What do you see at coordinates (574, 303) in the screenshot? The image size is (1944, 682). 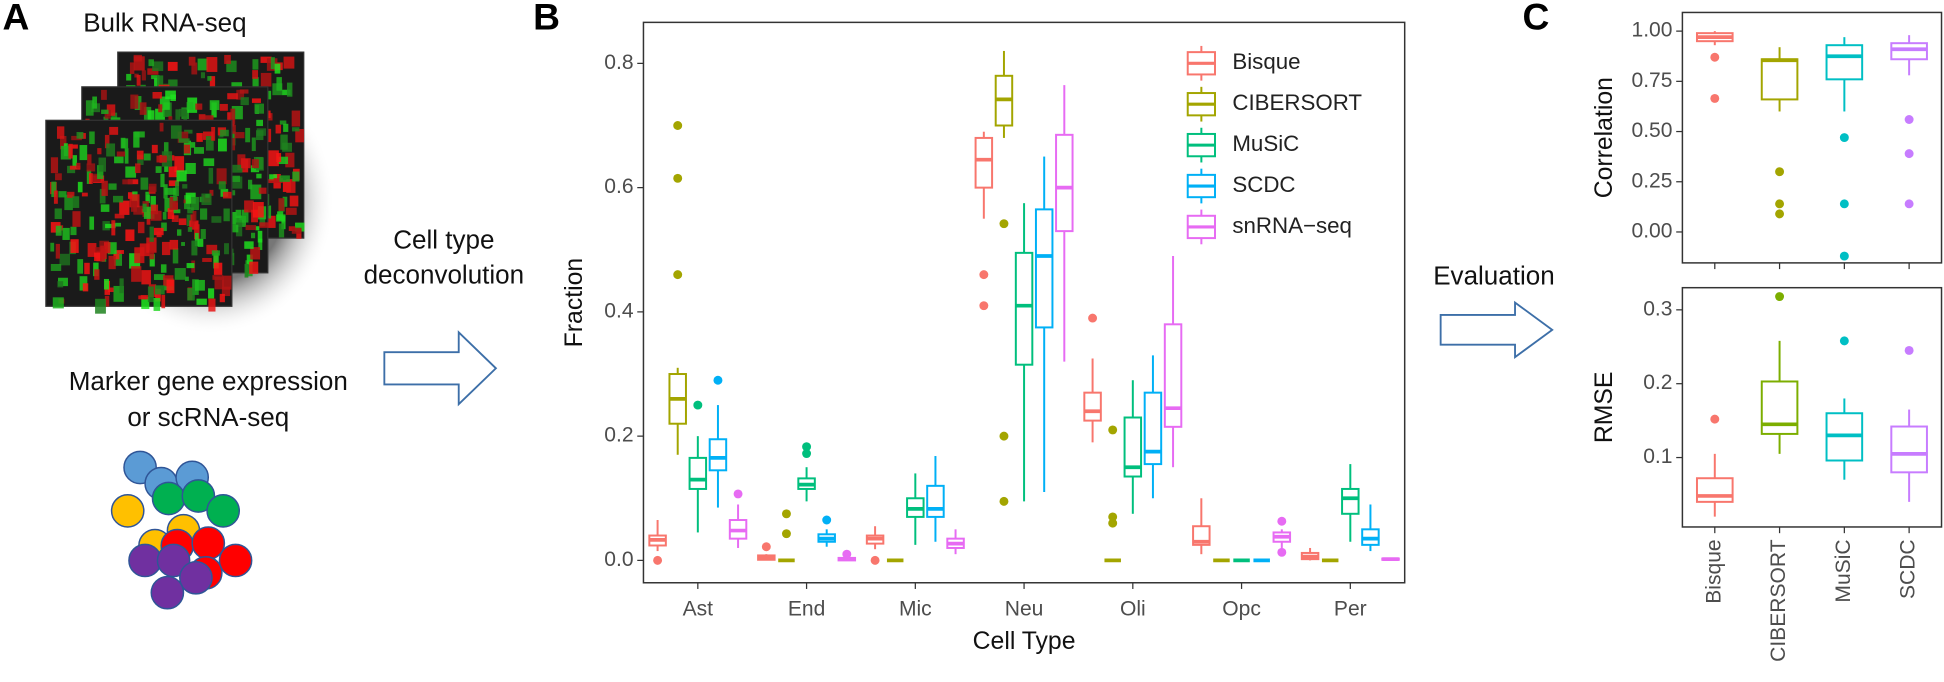 I see `y-axis-label: Fraction` at bounding box center [574, 303].